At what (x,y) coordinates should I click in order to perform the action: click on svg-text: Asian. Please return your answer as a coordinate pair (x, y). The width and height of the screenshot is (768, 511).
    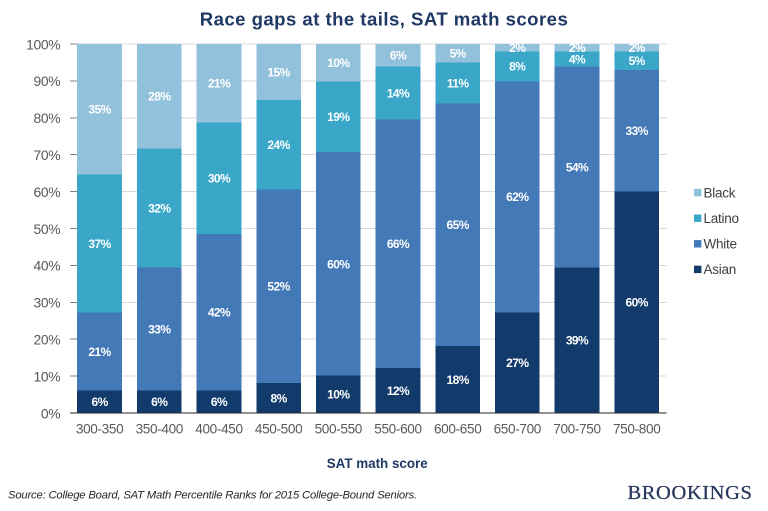
    Looking at the image, I should click on (720, 269).